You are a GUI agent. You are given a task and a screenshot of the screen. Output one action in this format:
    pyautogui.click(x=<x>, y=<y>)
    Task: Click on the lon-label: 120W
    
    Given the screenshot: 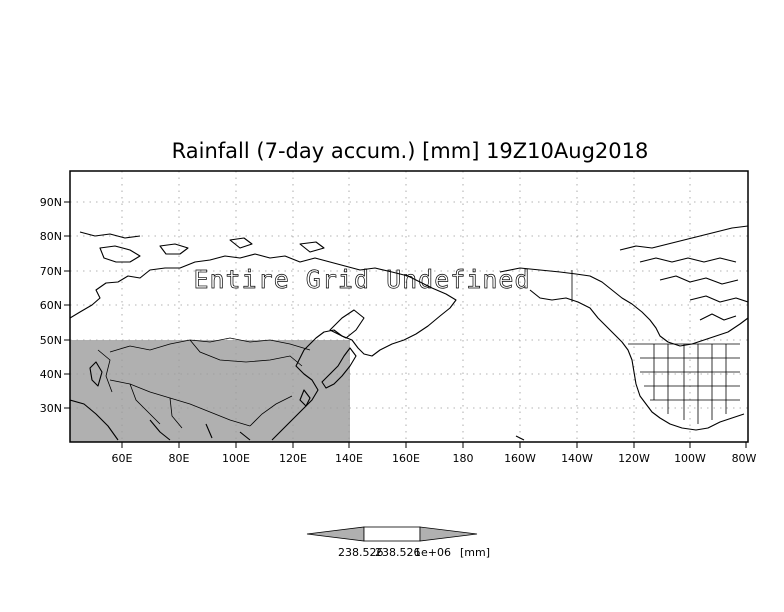 What is the action you would take?
    pyautogui.click(x=634, y=458)
    